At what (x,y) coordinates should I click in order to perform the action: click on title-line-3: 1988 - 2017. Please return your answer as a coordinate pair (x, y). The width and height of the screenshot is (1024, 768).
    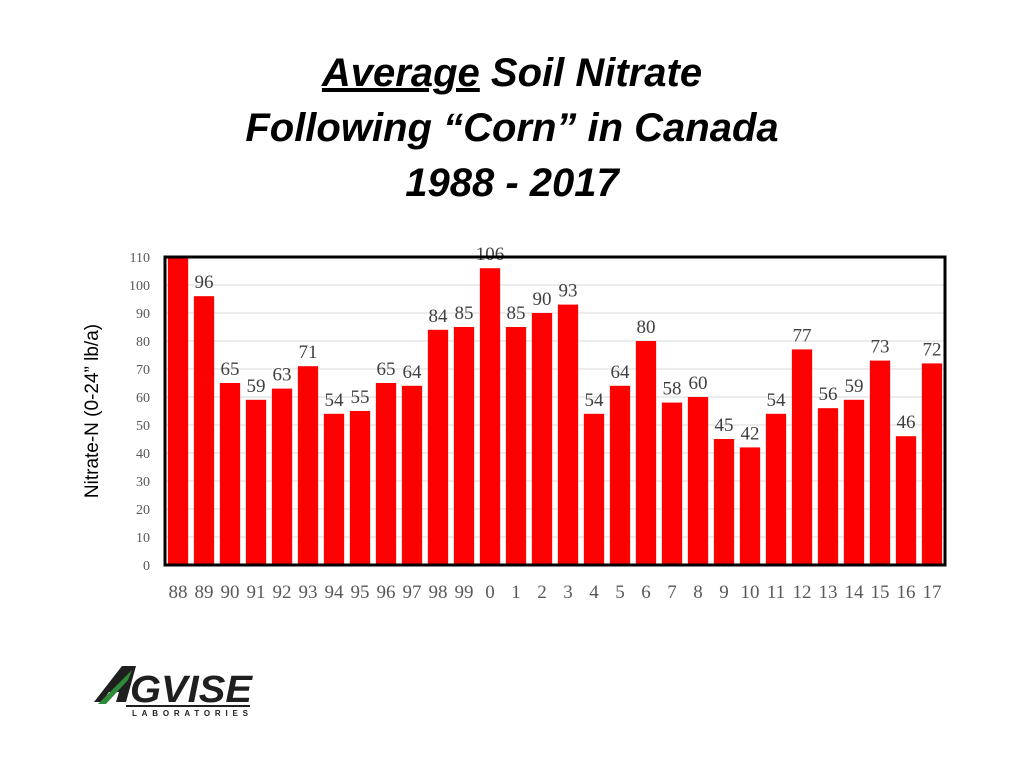
    Looking at the image, I should click on (512, 183).